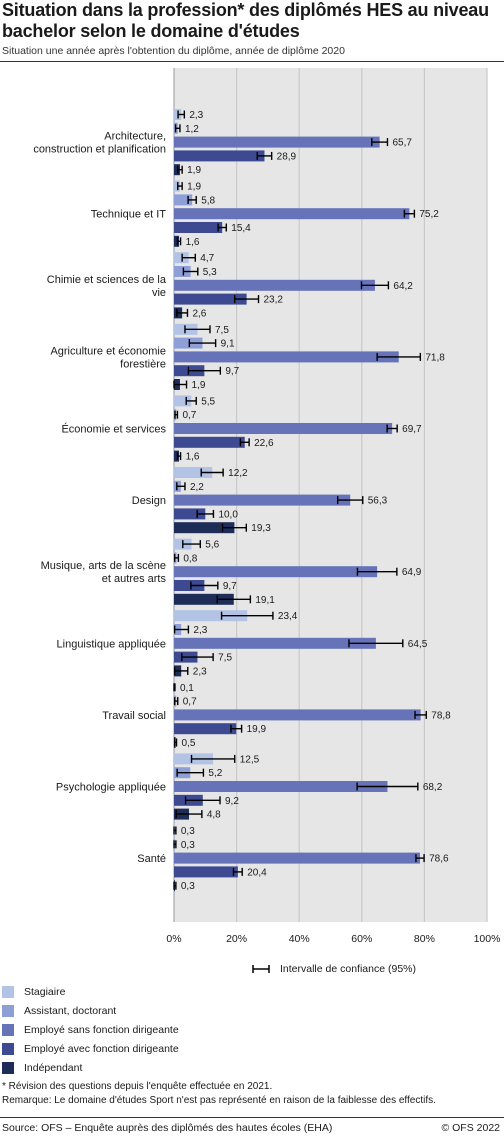 Image resolution: width=504 pixels, height=1137 pixels. Describe the element at coordinates (264, 443) in the screenshot. I see `data-label: 22,6` at that location.